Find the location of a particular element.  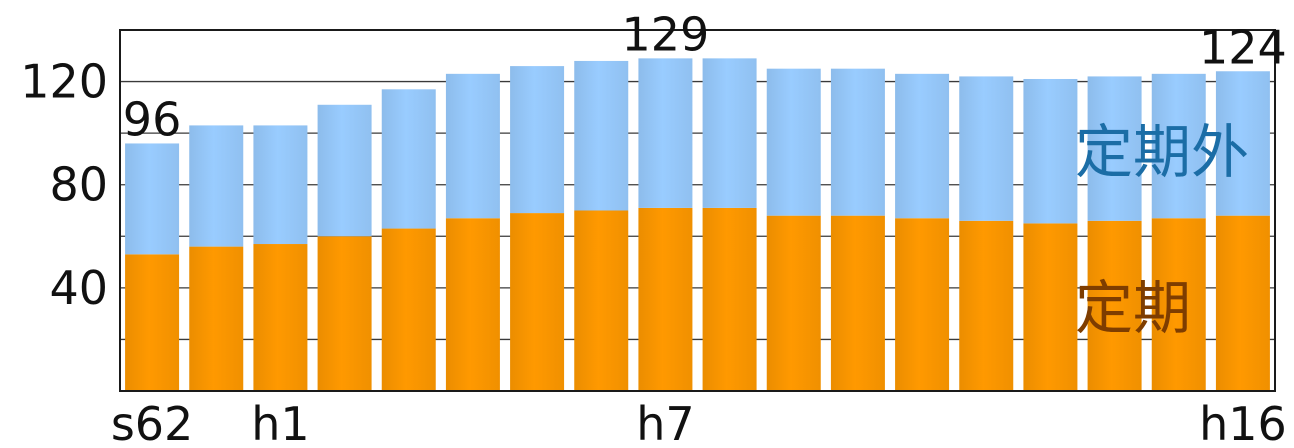

total-value-label: 124 is located at coordinates (1243, 47).